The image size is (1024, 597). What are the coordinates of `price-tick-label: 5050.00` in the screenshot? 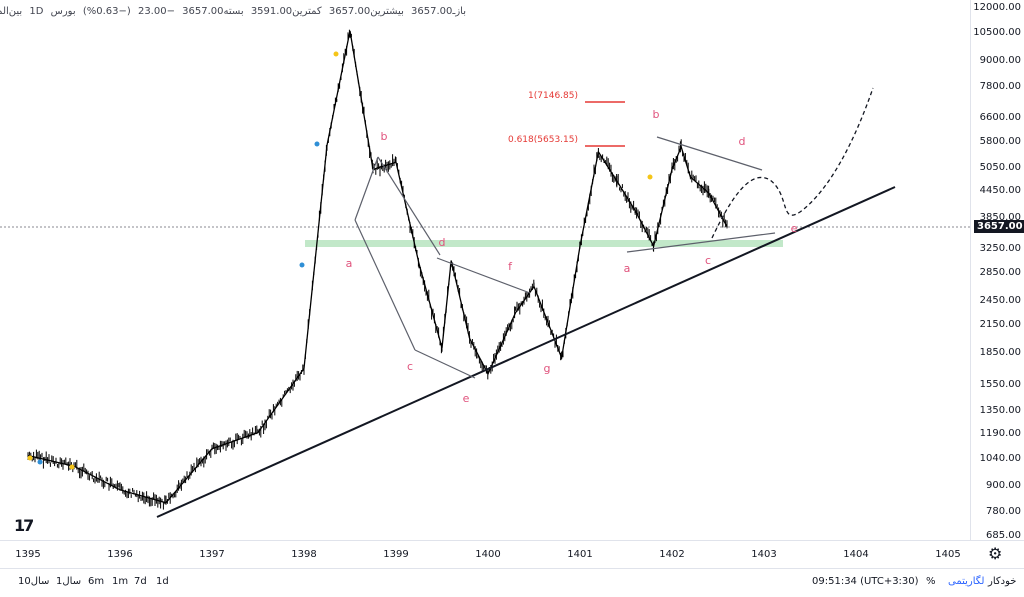 It's located at (1000, 167).